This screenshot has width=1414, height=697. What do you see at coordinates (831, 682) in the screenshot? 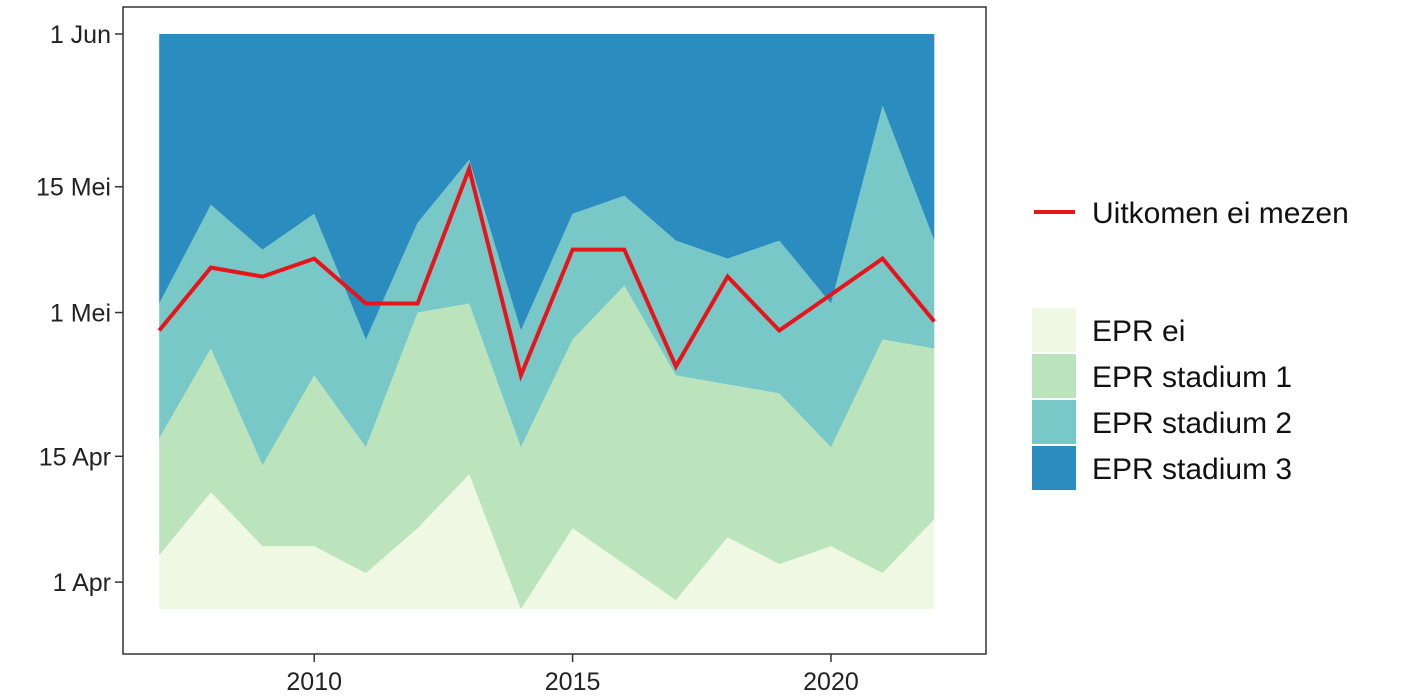
I see `x-tick-label-2020: 2020` at bounding box center [831, 682].